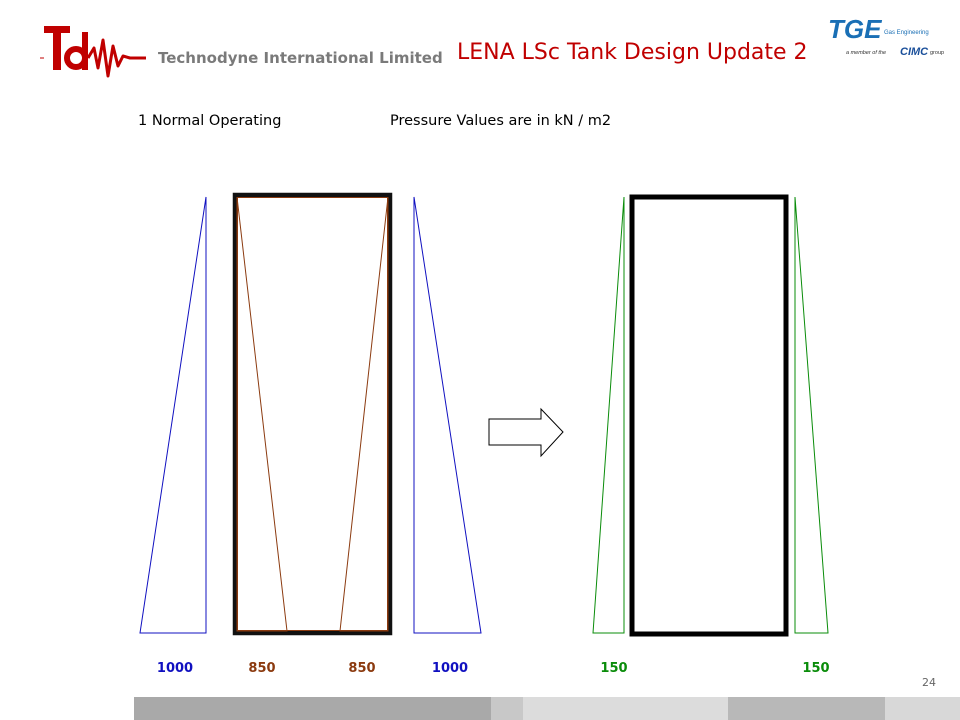 The image size is (960, 720). I want to click on company-name: Technodyne International Limited, so click(300, 58).